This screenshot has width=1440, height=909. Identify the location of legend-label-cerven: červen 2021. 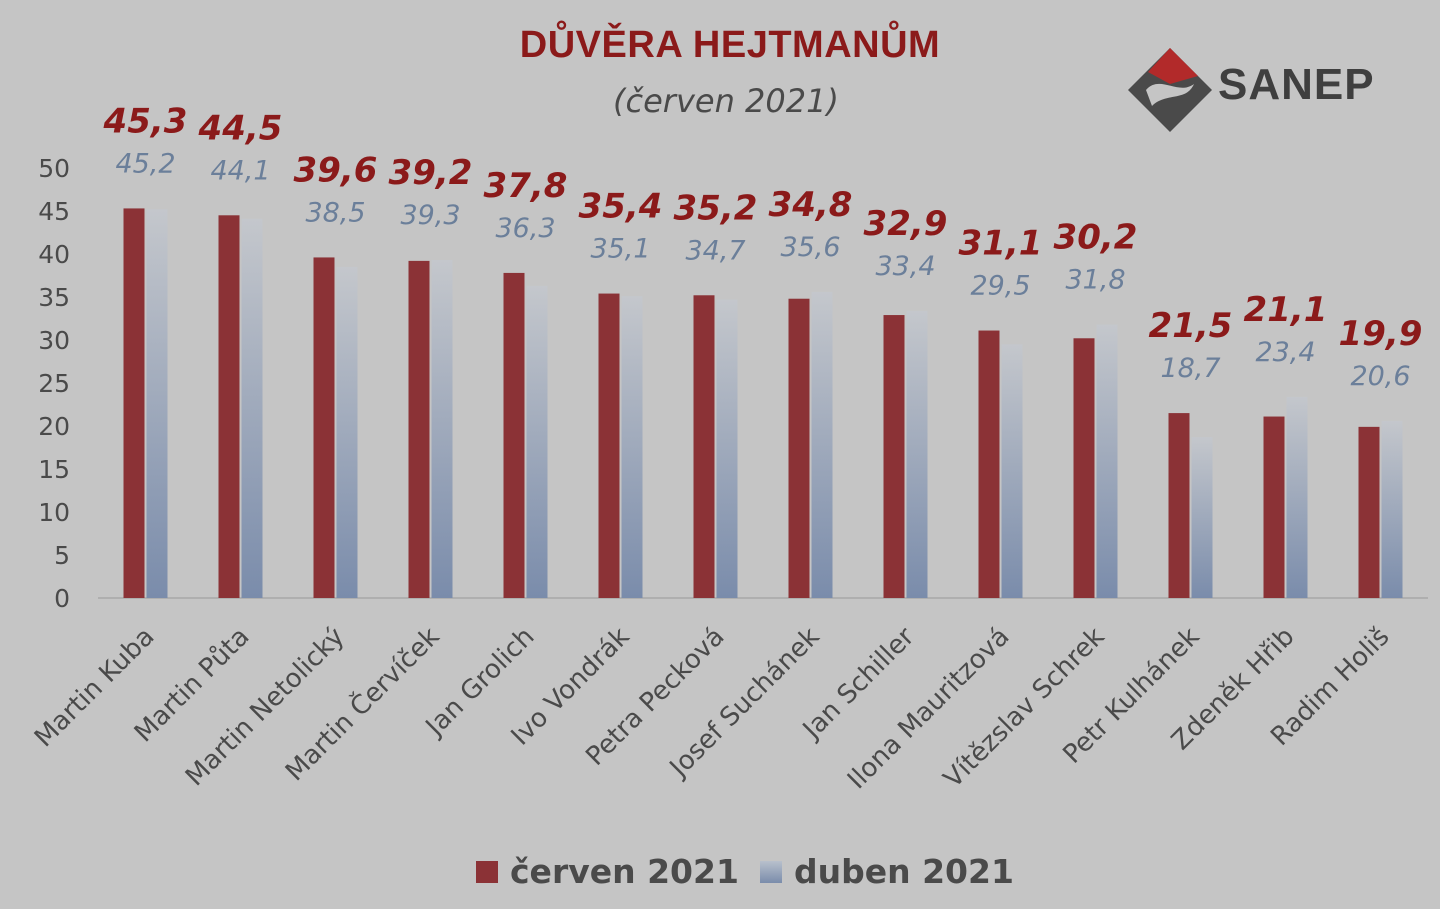
(624, 871).